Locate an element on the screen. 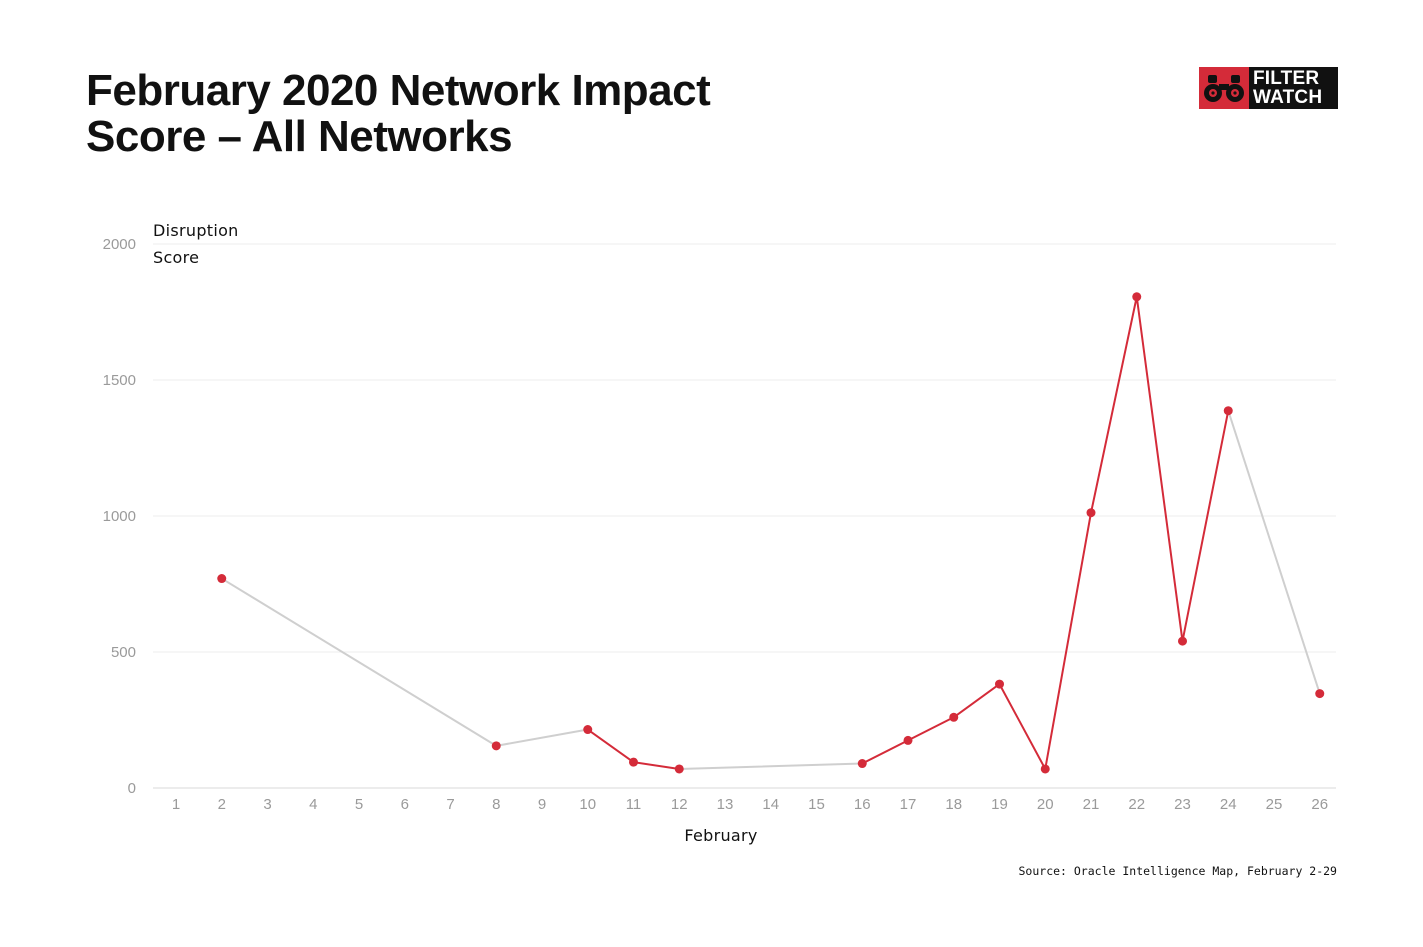 The width and height of the screenshot is (1423, 947). logo-wordmark: FILTER WATCH is located at coordinates (1293, 88).